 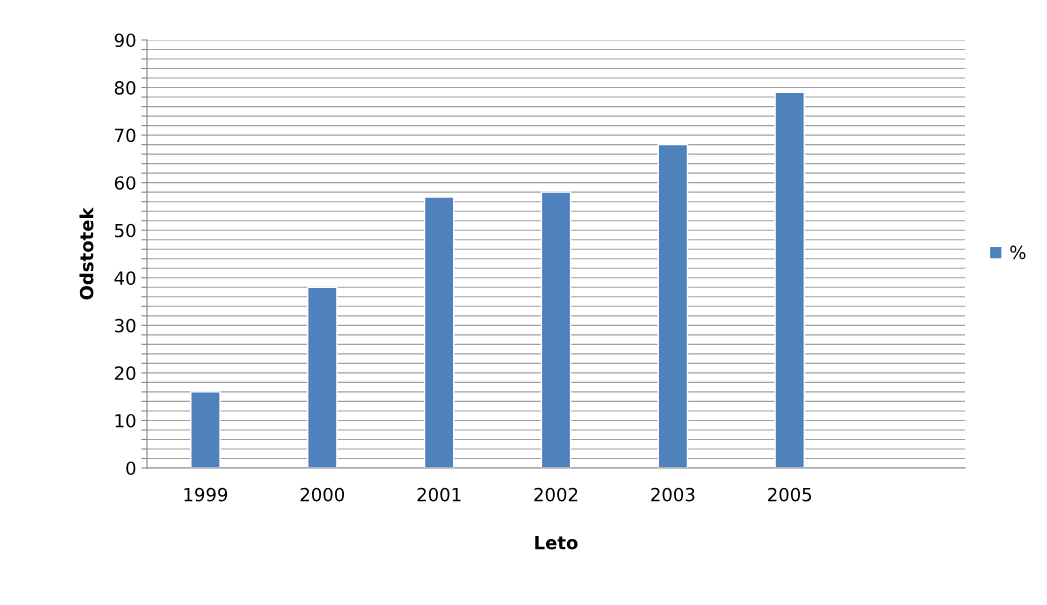 What do you see at coordinates (125, 278) in the screenshot?
I see `y-tick-label: 40` at bounding box center [125, 278].